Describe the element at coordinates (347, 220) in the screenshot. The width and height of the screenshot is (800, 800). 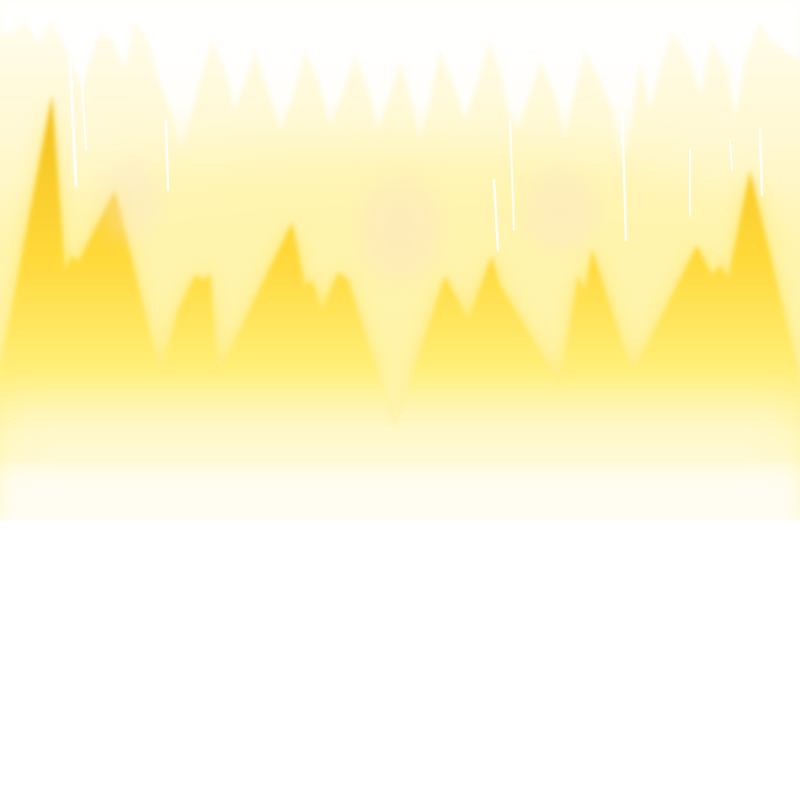
I see `pink-haze` at that location.